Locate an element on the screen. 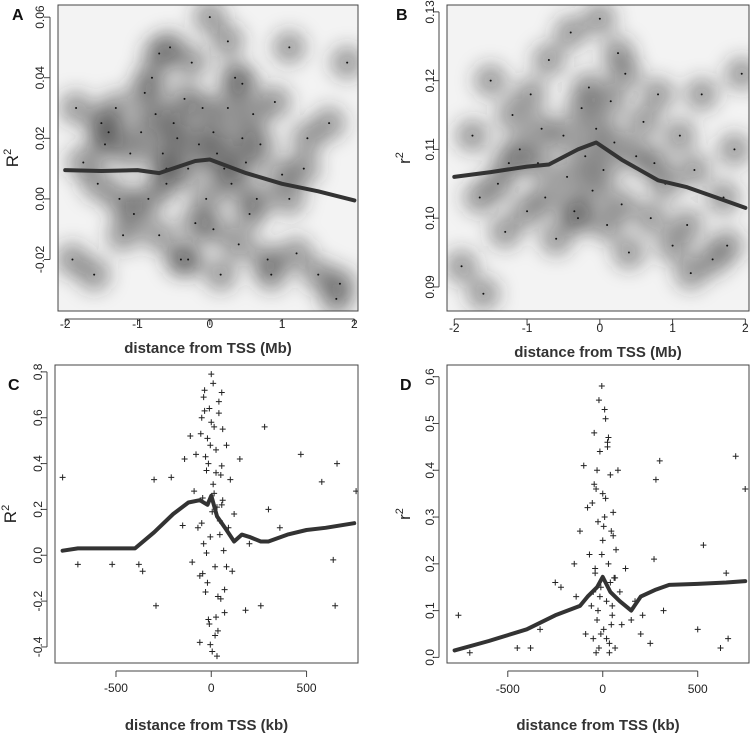 This screenshot has height=745, width=755. y-tick-label: 0.10 is located at coordinates (430, 218).